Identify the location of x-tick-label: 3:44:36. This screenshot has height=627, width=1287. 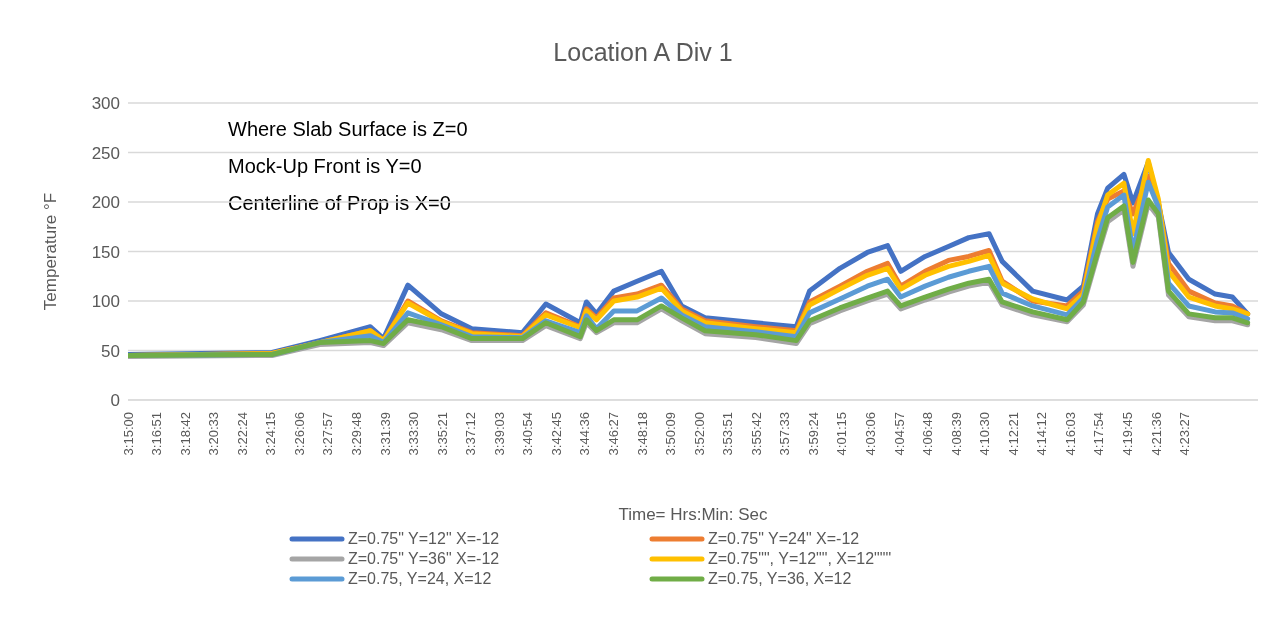
(585, 434).